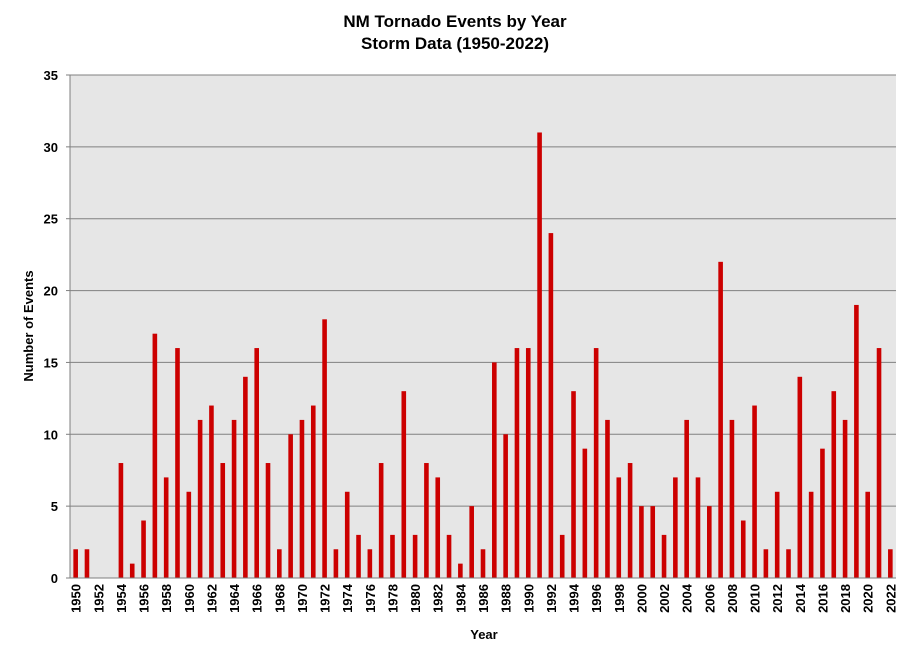 The image size is (910, 661). What do you see at coordinates (845, 498) in the screenshot?
I see `bar-2018` at bounding box center [845, 498].